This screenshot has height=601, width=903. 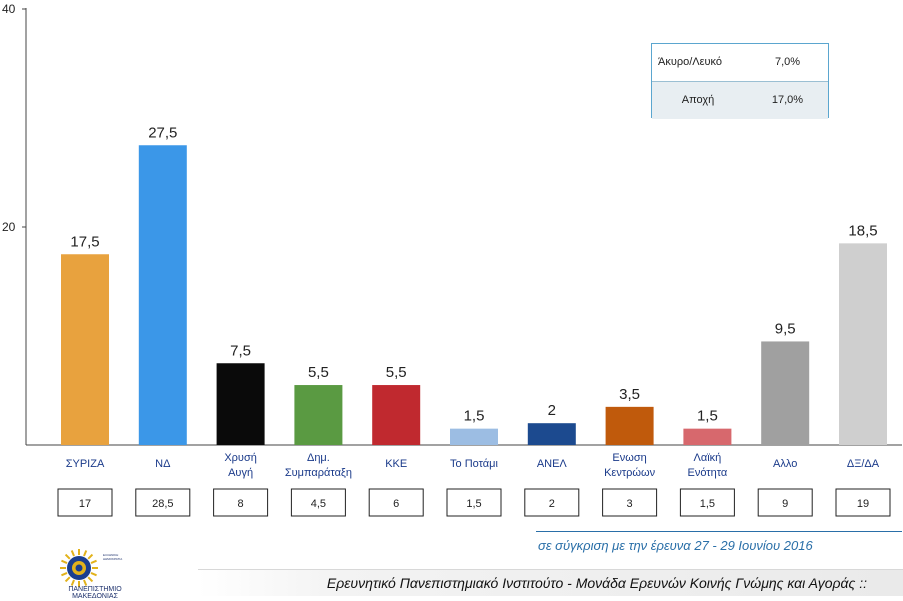 What do you see at coordinates (690, 62) in the screenshot?
I see `legend-label: Άκυρο/Λευκό` at bounding box center [690, 62].